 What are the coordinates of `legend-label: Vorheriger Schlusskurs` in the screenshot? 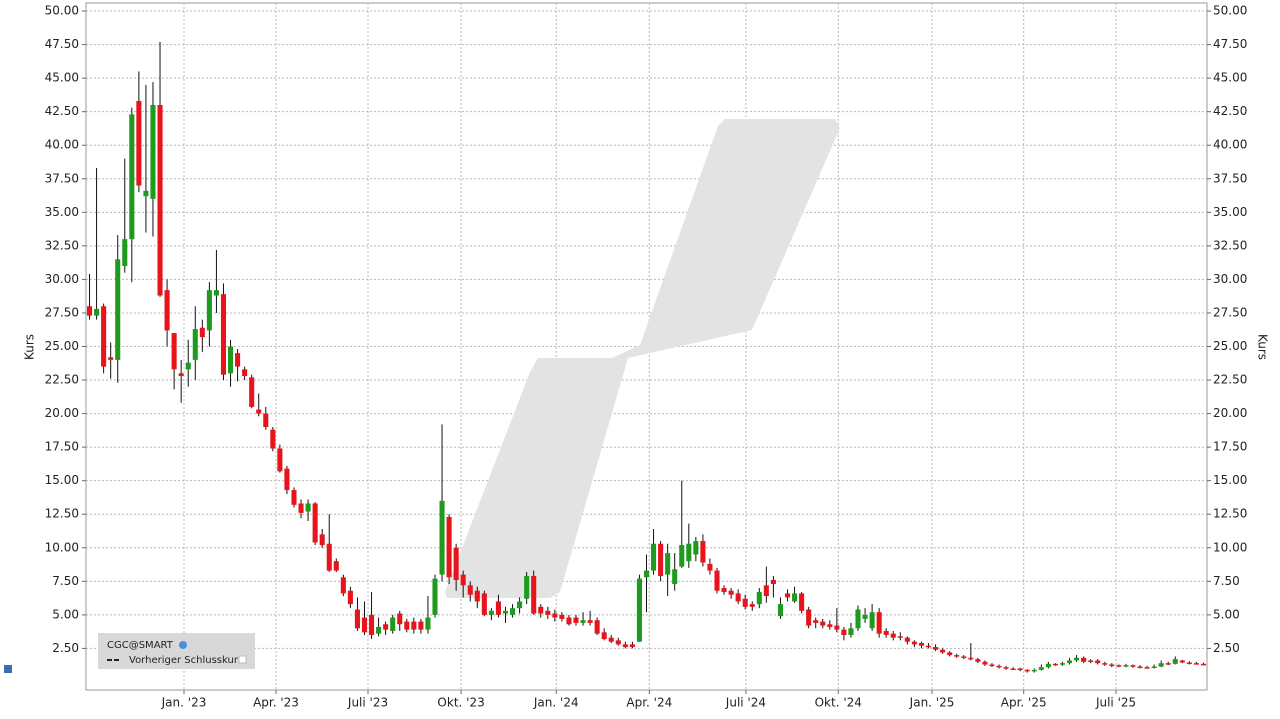 It's located at (186, 660).